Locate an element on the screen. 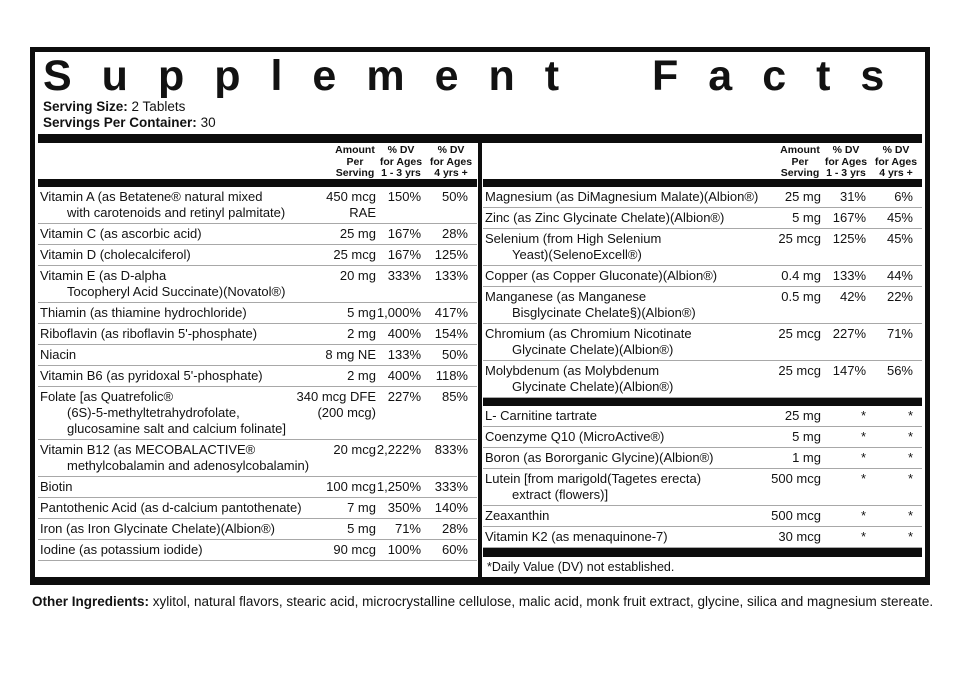 Image resolution: width=960 pixels, height=690 pixels. item-amount: 90 mcg is located at coordinates (354, 549).